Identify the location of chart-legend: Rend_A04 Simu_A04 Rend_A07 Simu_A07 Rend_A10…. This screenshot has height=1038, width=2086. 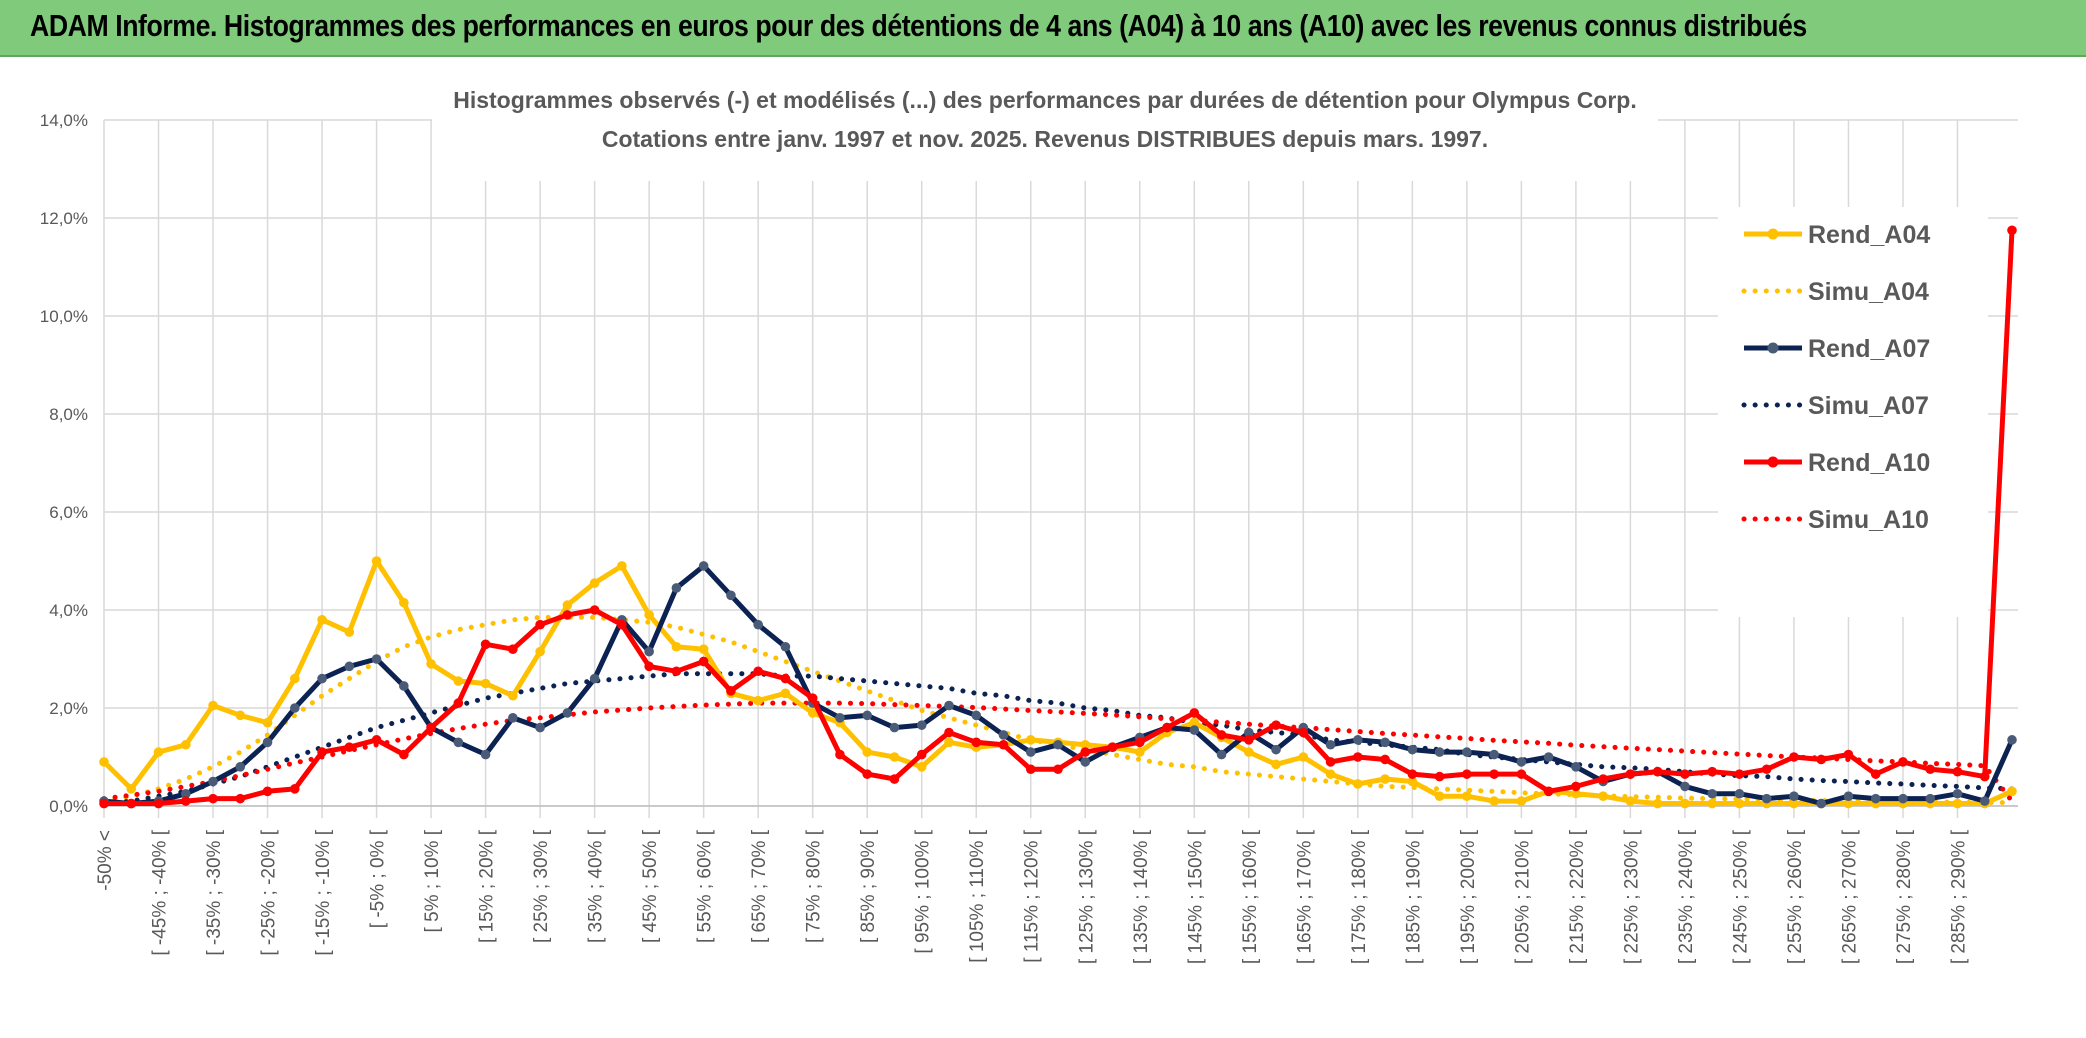
(1835, 377).